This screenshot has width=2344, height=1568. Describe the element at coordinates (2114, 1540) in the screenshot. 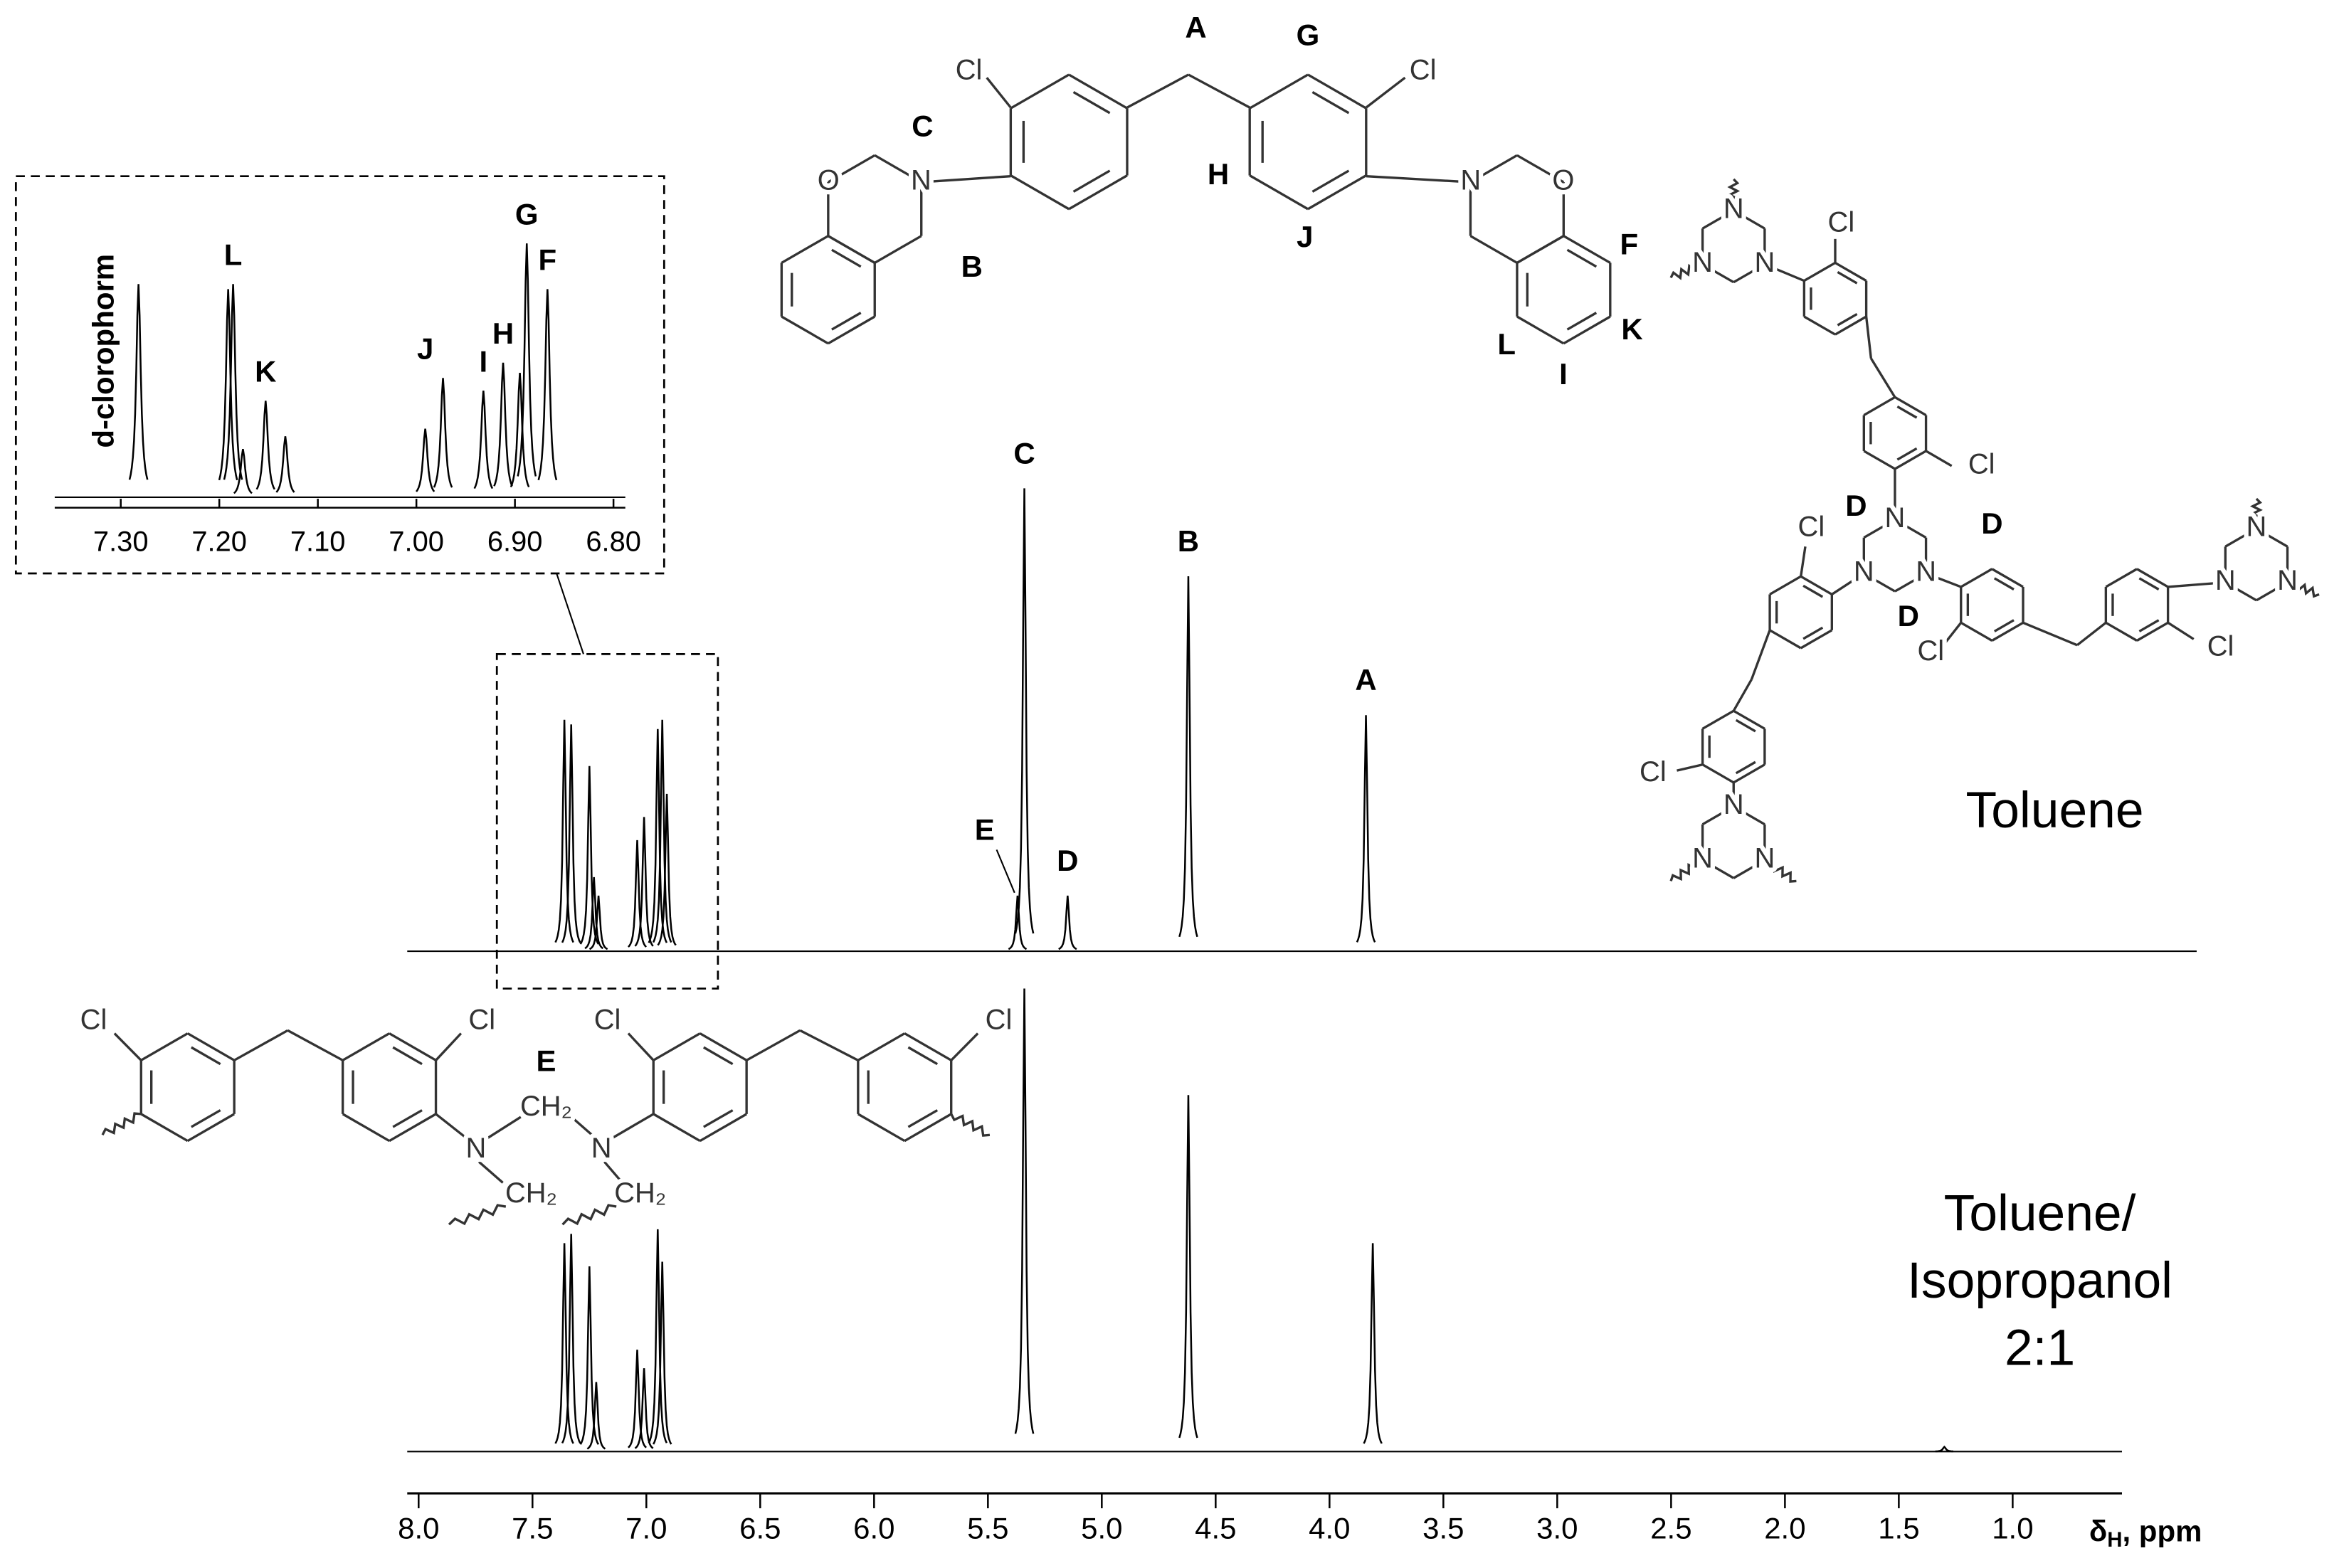

I see `axis-subscript: H` at that location.